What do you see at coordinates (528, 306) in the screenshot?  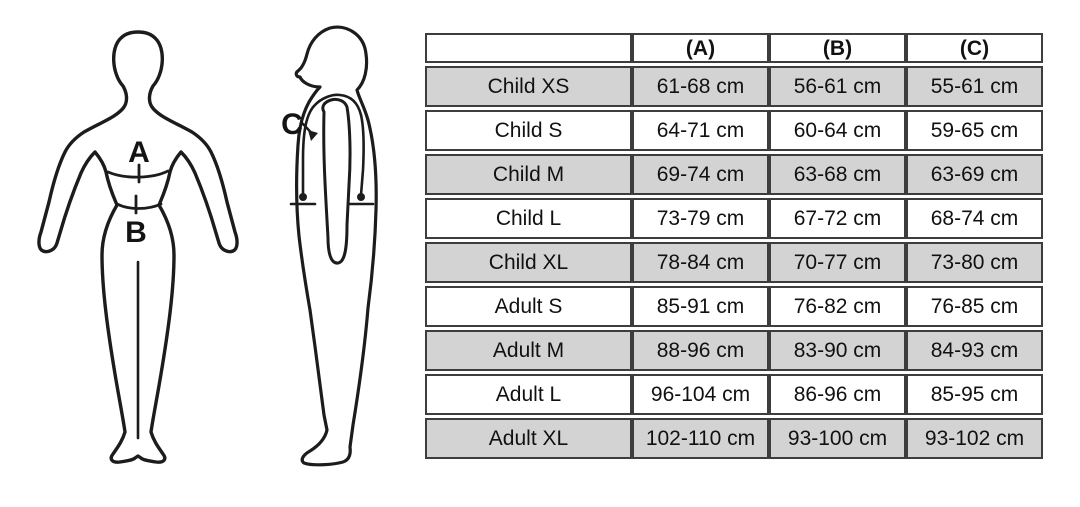 I see `size-cell: Adult S` at bounding box center [528, 306].